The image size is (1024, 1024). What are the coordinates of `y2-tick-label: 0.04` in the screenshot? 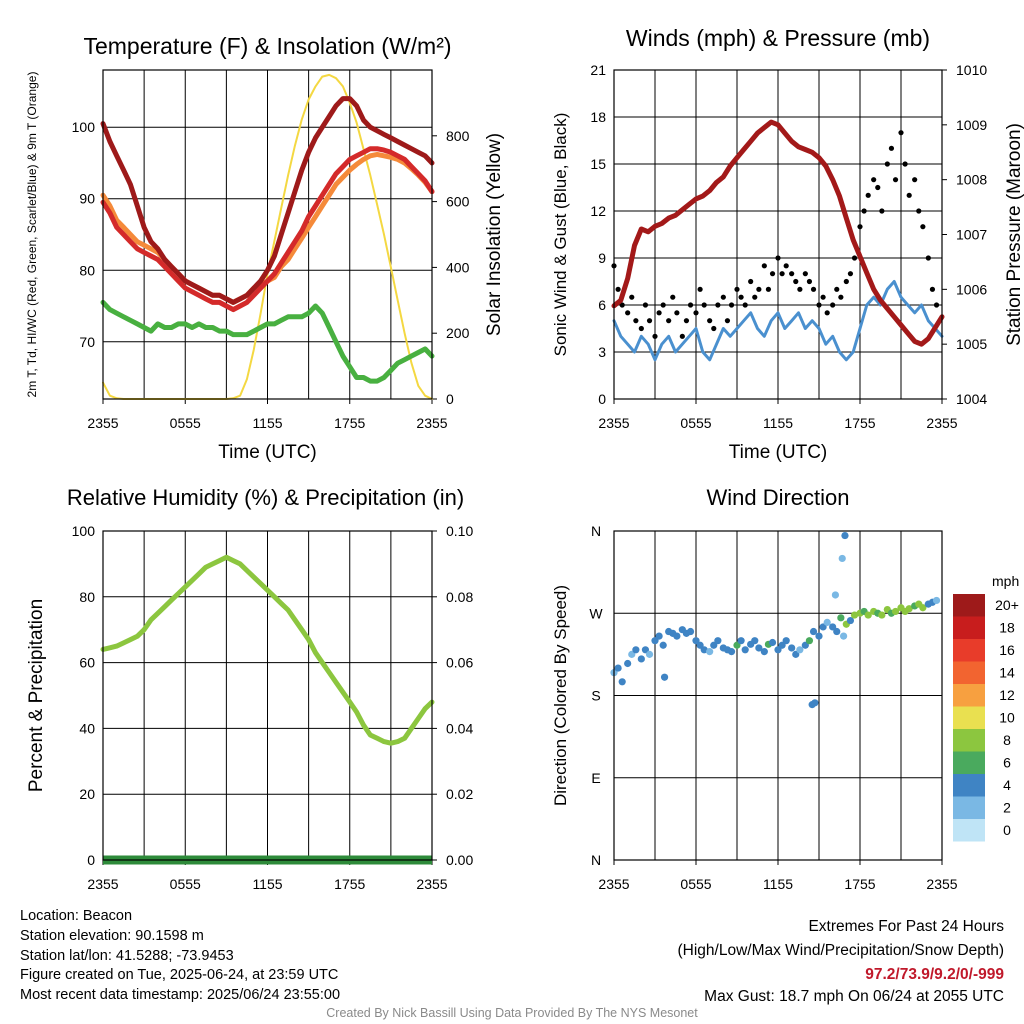 It's located at (459, 728).